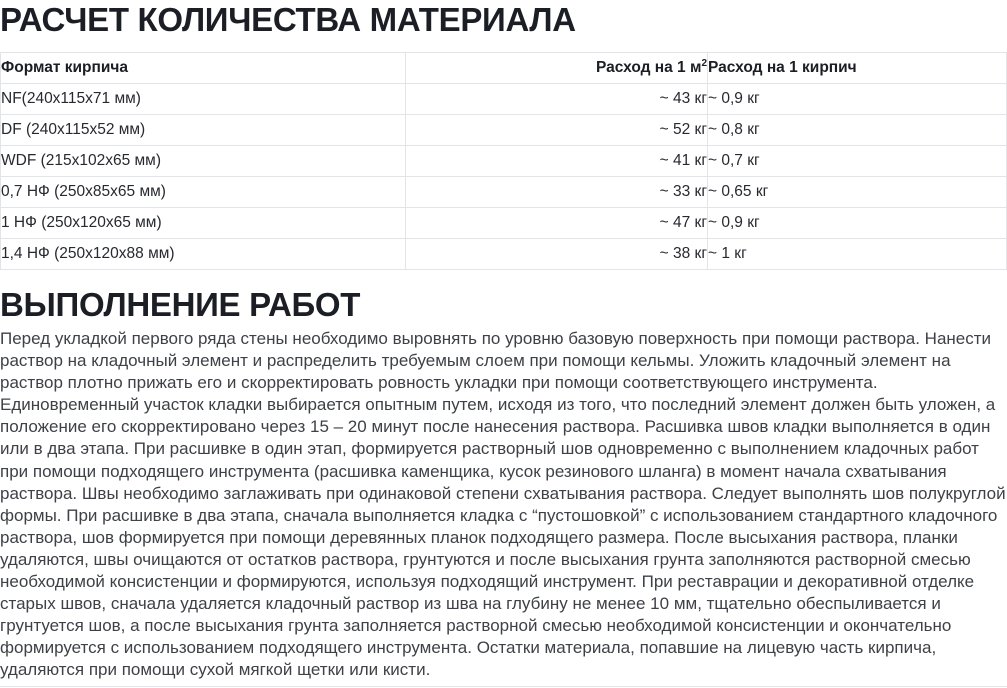  What do you see at coordinates (648, 67) in the screenshot?
I see `column-header-label: Расход на 1 м` at bounding box center [648, 67].